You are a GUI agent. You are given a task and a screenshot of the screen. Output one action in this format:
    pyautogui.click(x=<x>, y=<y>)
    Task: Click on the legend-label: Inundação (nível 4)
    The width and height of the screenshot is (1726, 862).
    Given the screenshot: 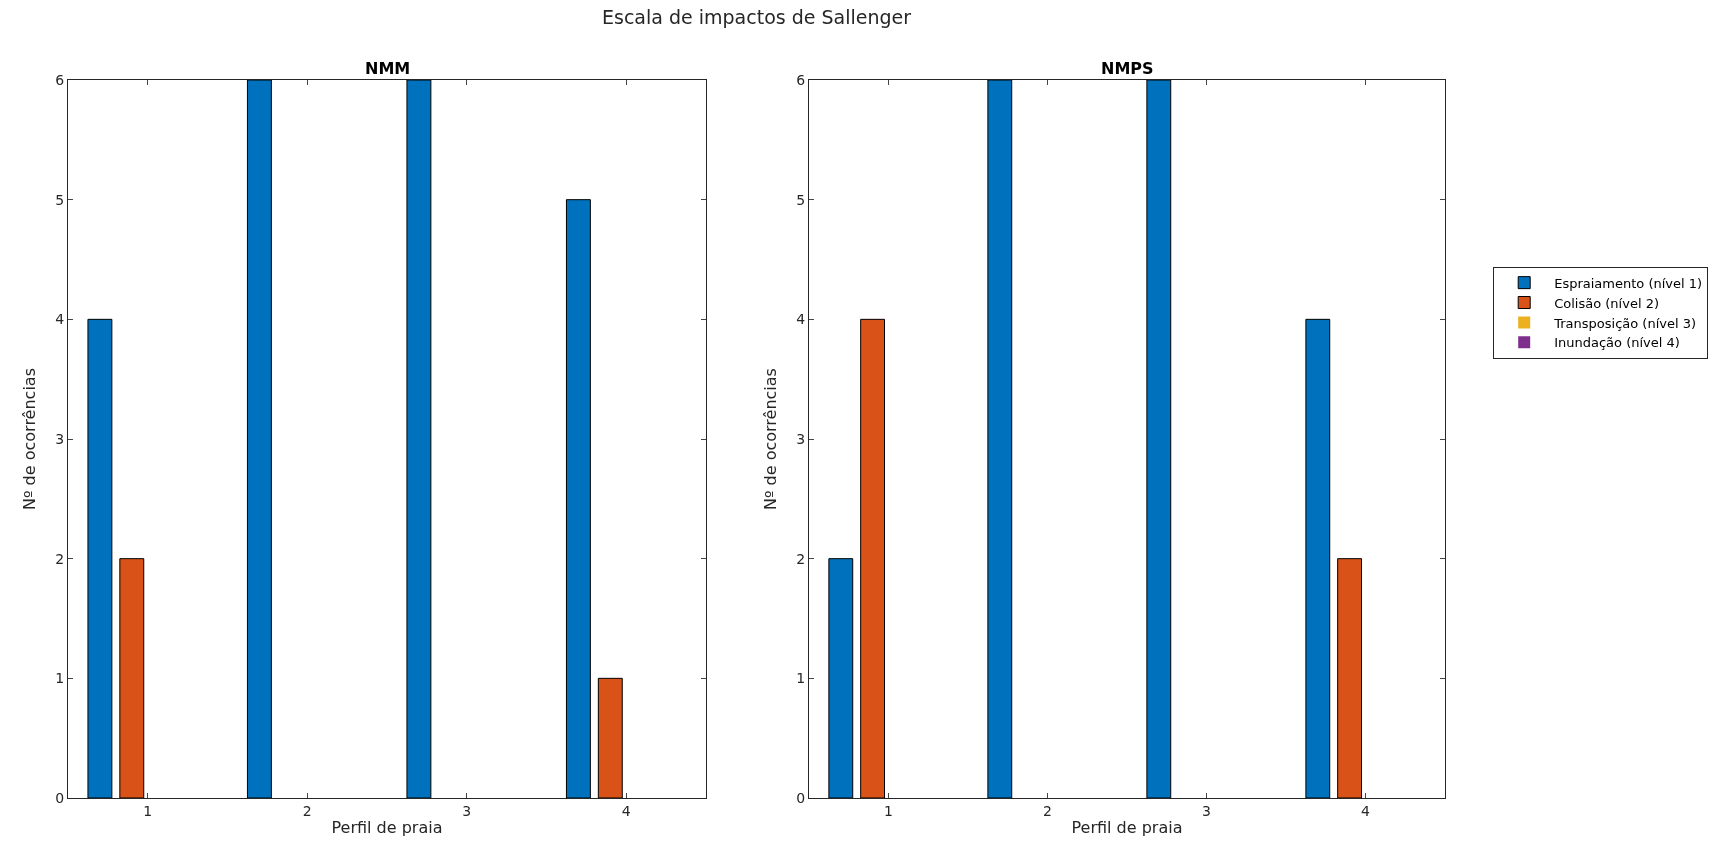 What is the action you would take?
    pyautogui.click(x=1617, y=343)
    